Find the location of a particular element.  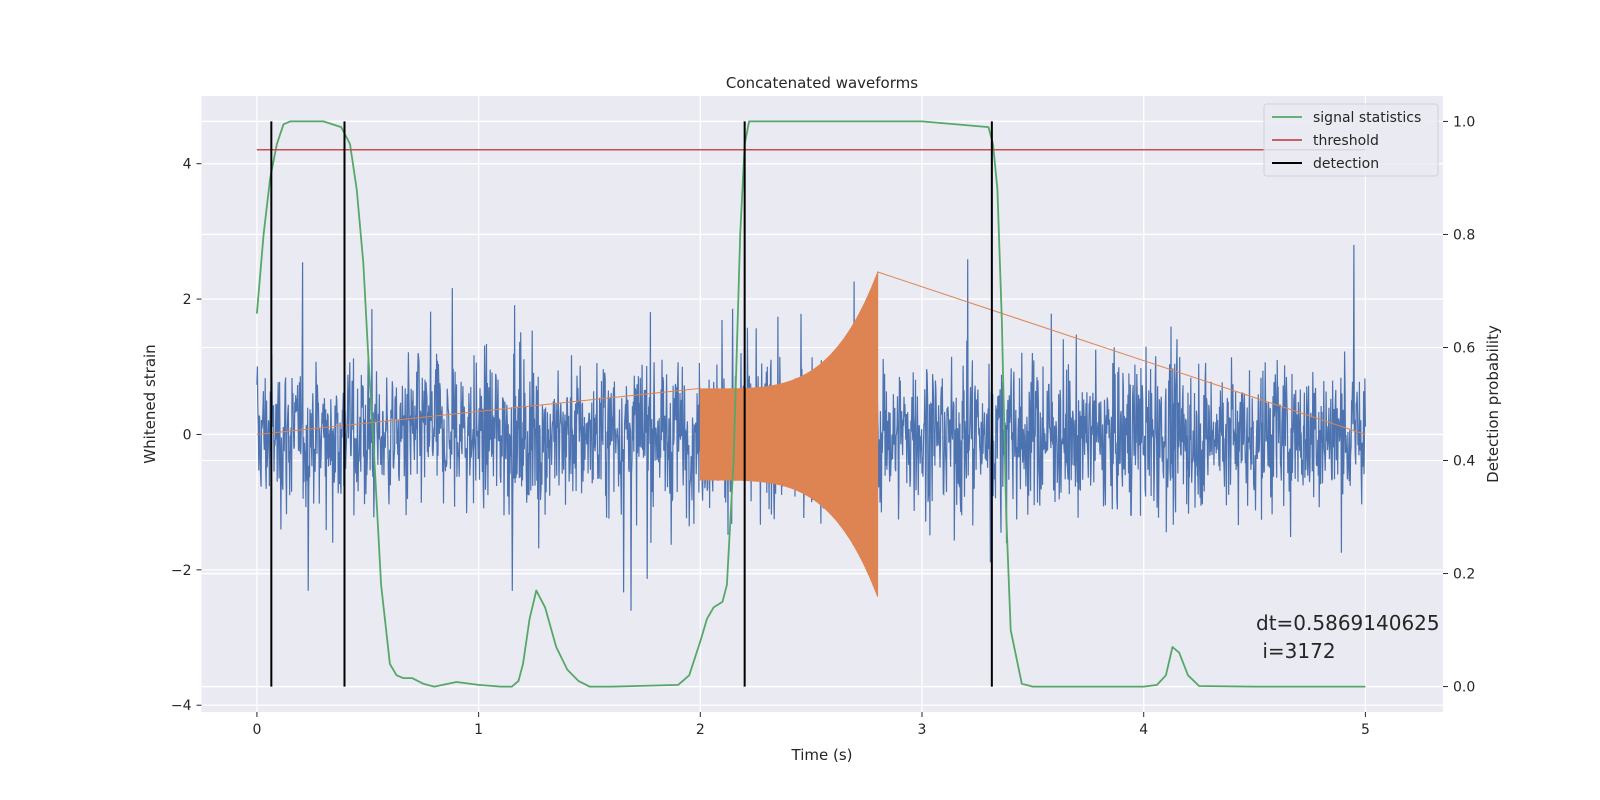

y2-tick-label: 0.8 is located at coordinates (1464, 235).